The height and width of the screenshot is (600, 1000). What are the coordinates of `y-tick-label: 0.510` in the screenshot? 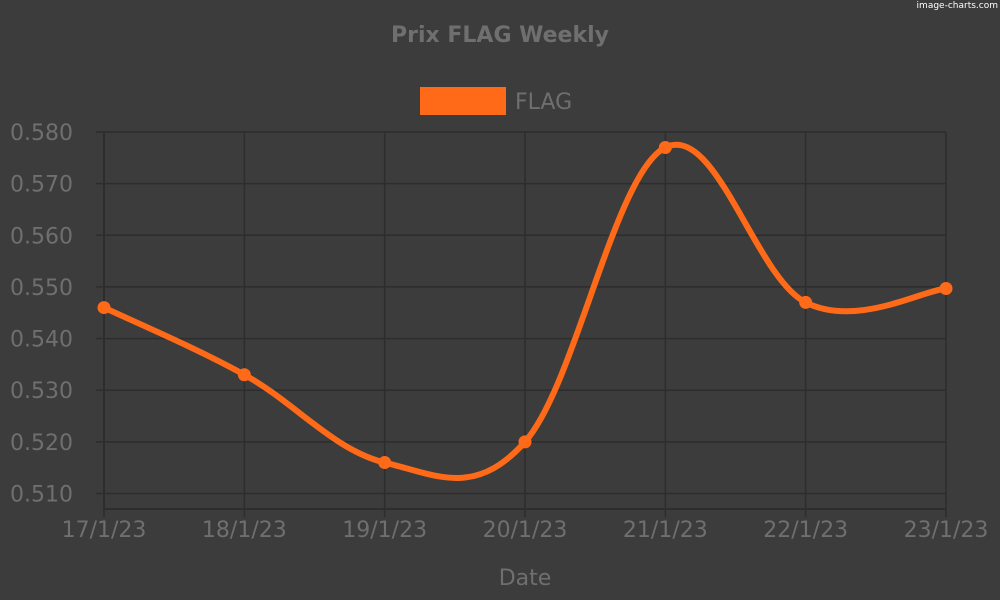 It's located at (41, 495).